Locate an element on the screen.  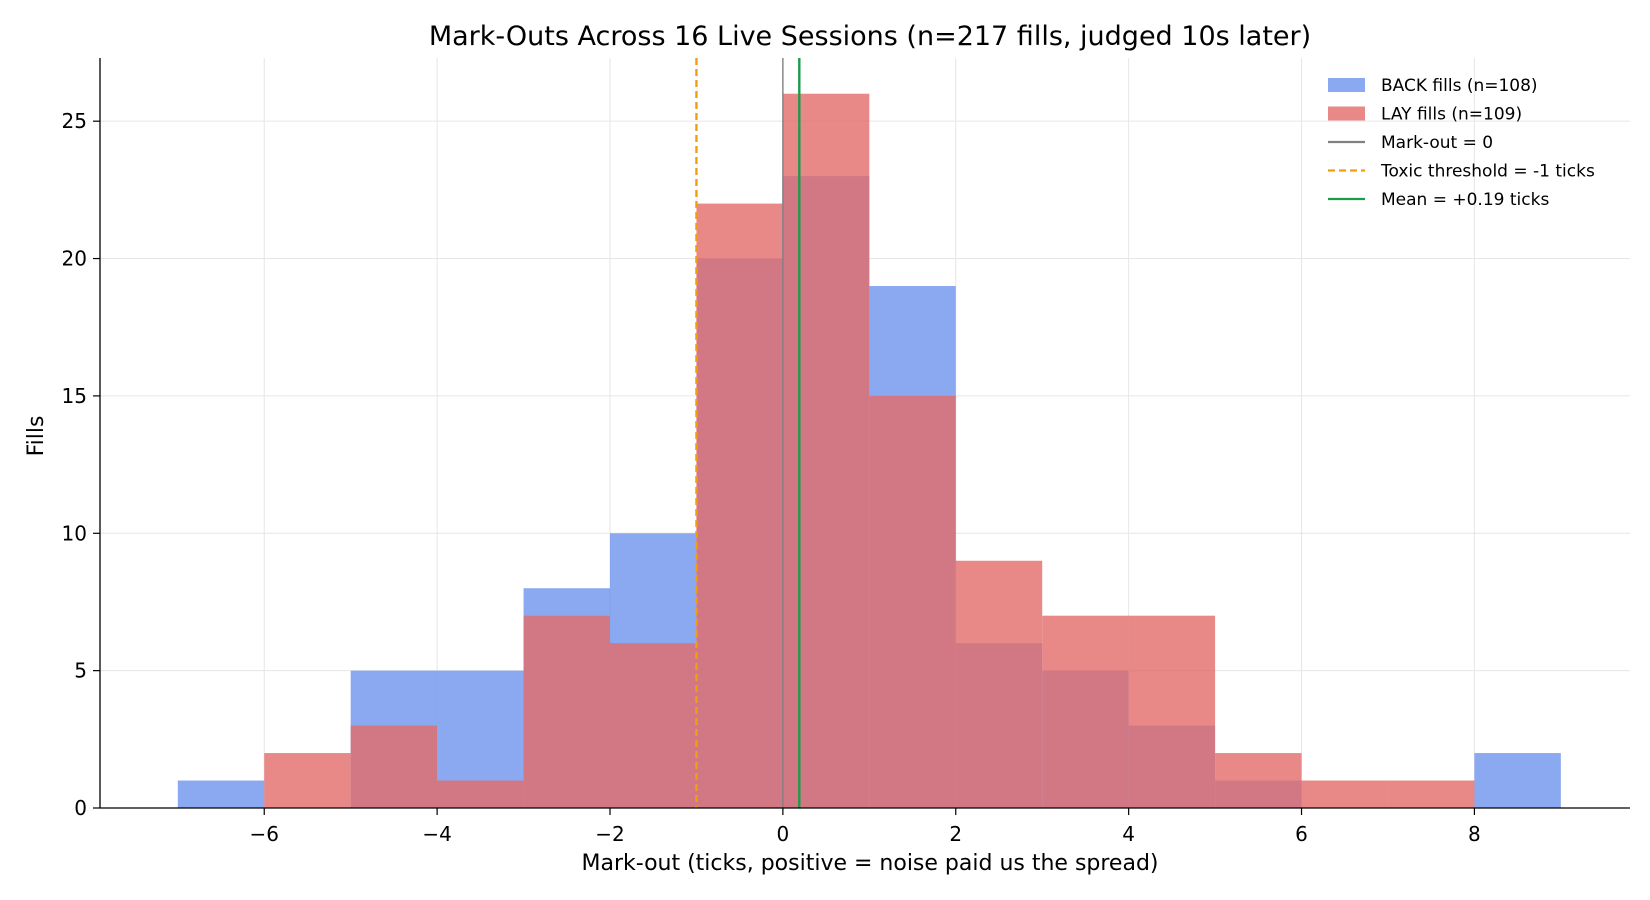
x-tick-label: 2 is located at coordinates (955, 834).